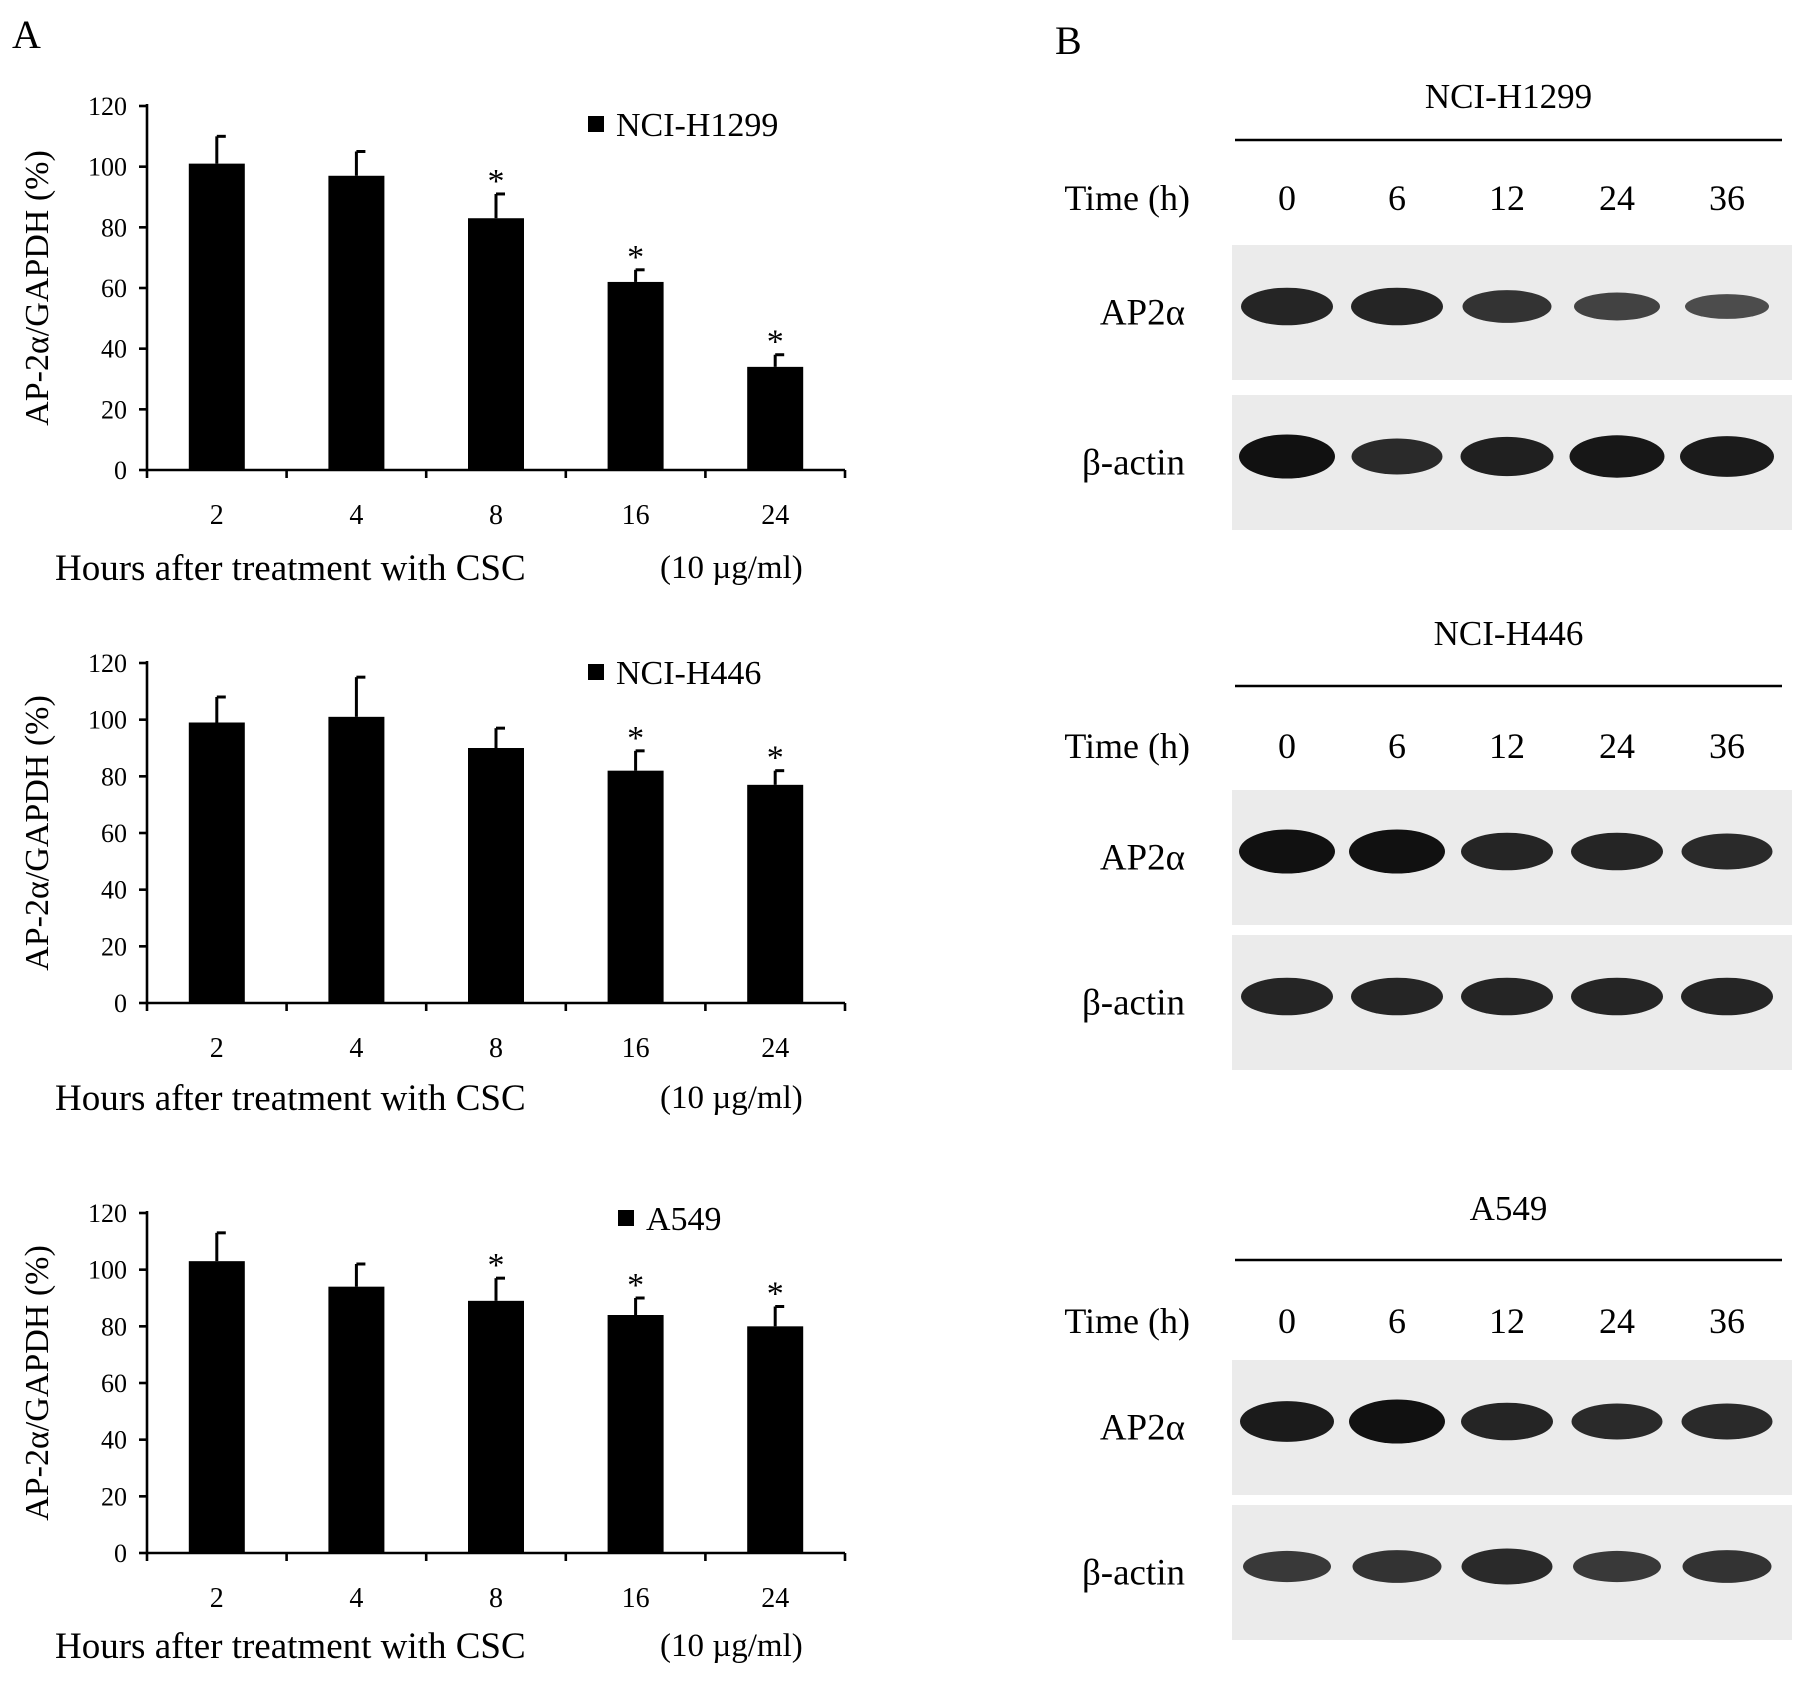 This screenshot has width=1795, height=1682. I want to click on timepoint-label: 12, so click(1507, 198).